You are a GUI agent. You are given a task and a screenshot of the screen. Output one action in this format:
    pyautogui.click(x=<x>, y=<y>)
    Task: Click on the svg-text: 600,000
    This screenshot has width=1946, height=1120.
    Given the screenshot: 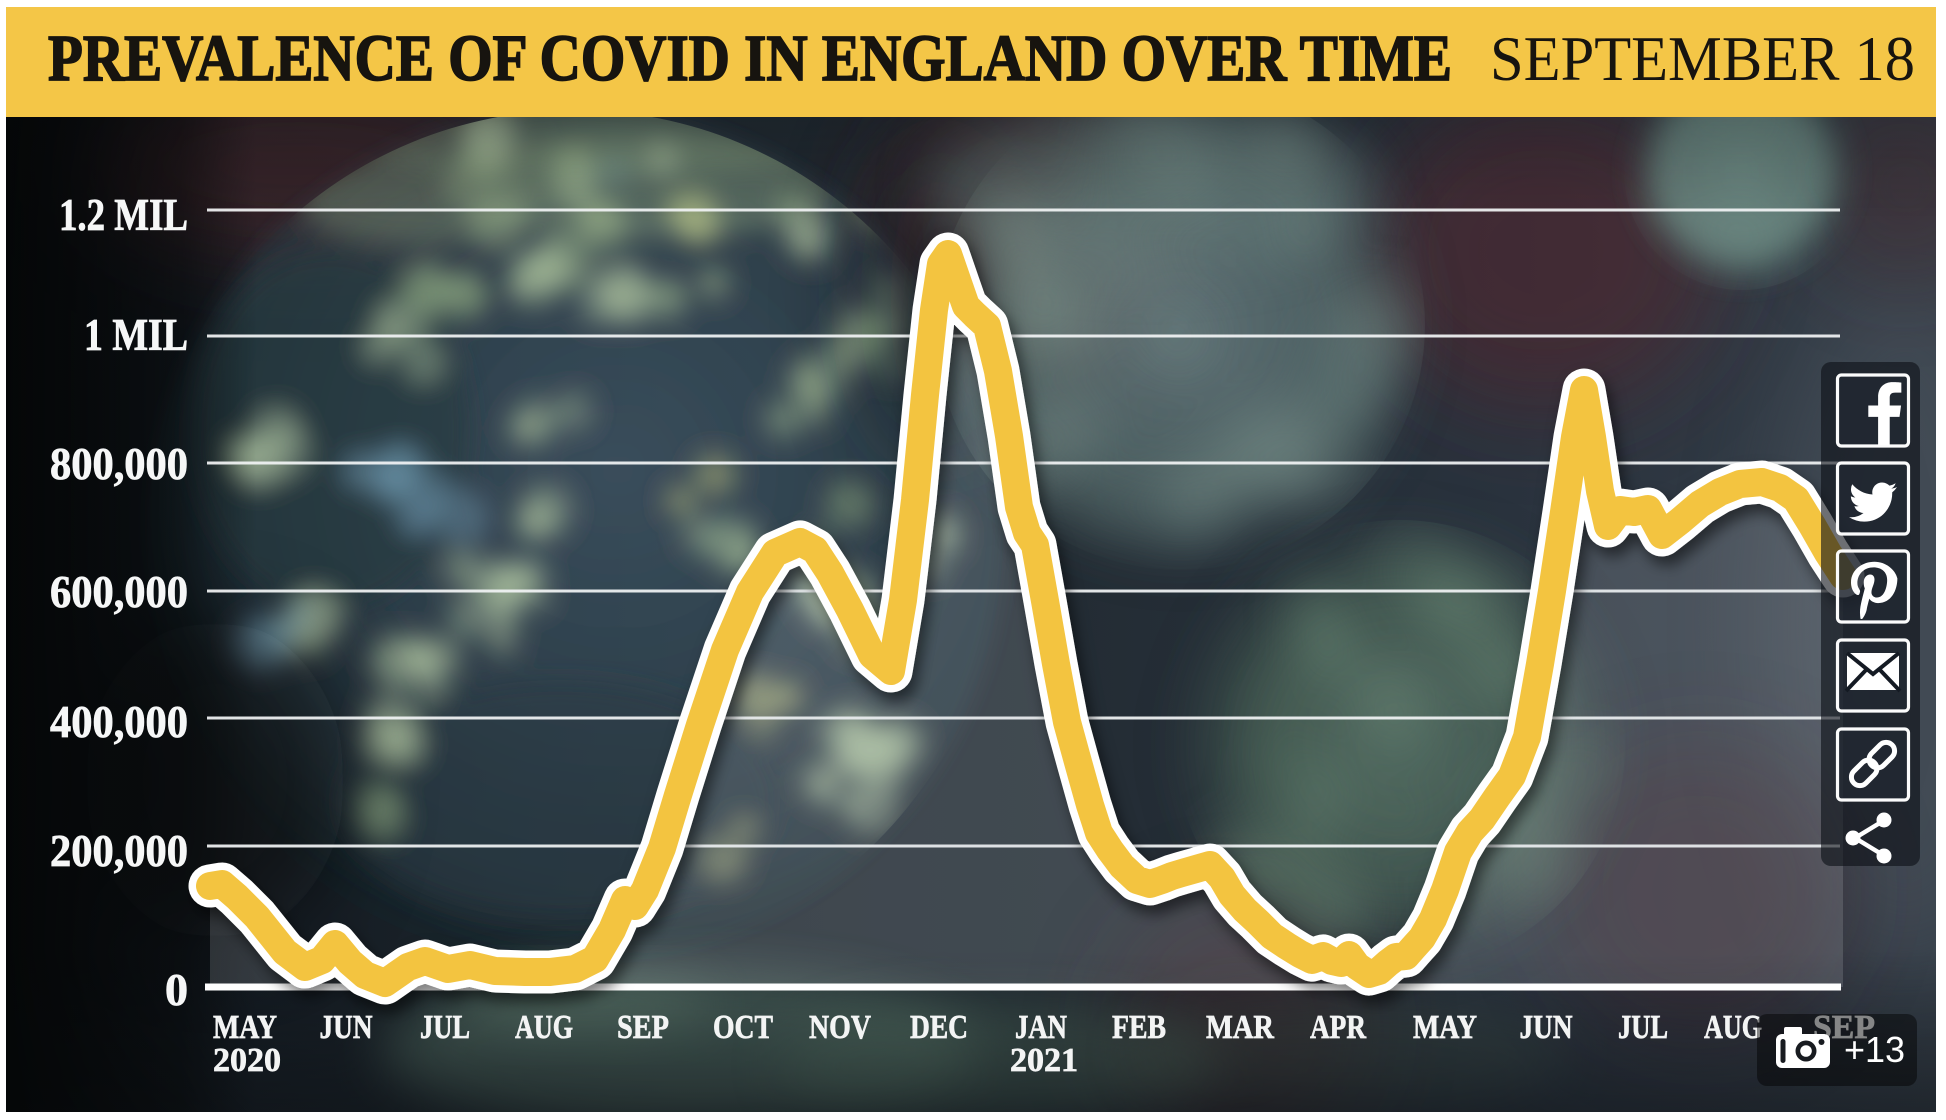 What is the action you would take?
    pyautogui.click(x=119, y=592)
    